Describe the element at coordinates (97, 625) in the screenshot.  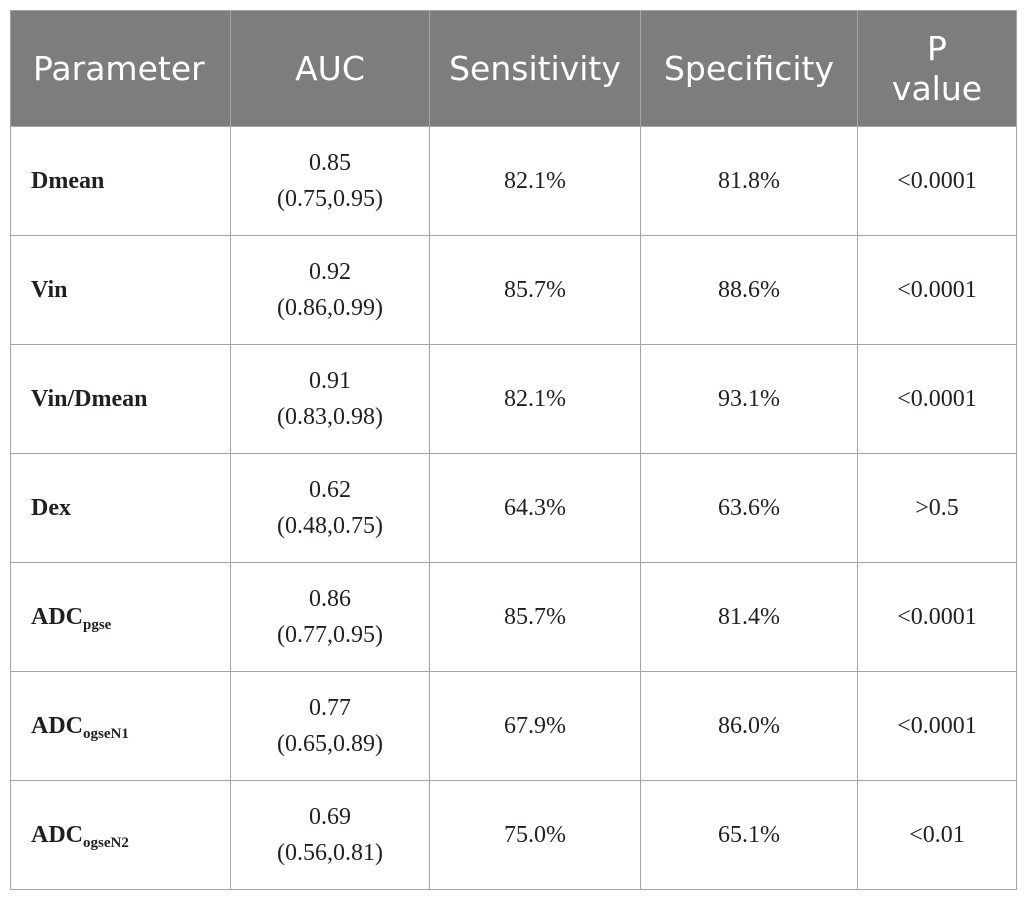
I see `parameter-subscript: pgse` at that location.